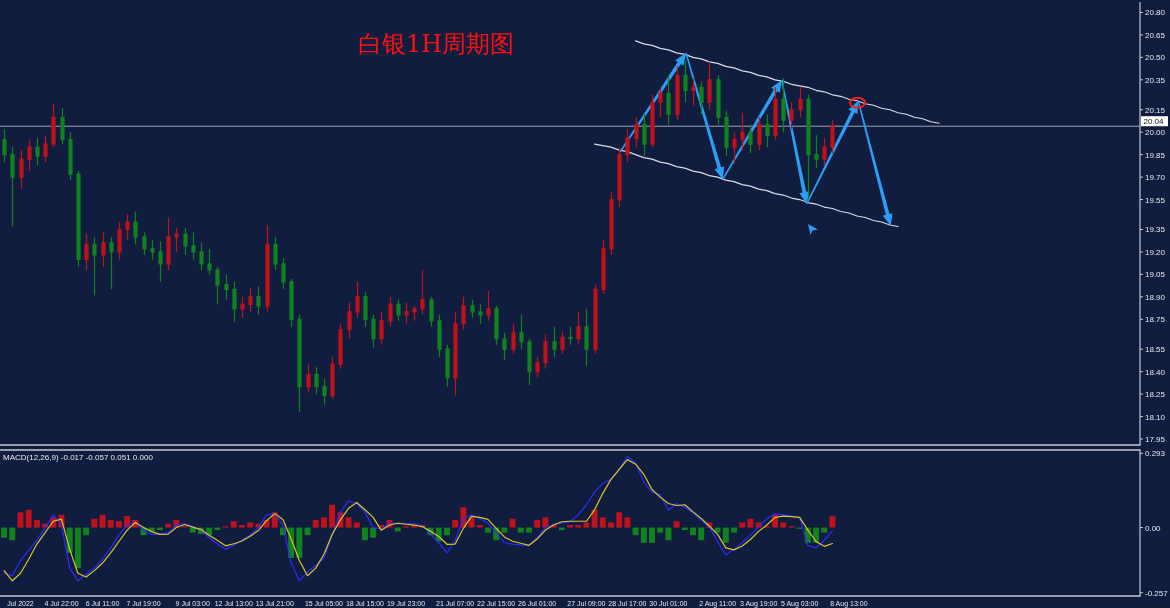 The image size is (1170, 608). What do you see at coordinates (1153, 528) in the screenshot?
I see `y-tick-label: 0.00` at bounding box center [1153, 528].